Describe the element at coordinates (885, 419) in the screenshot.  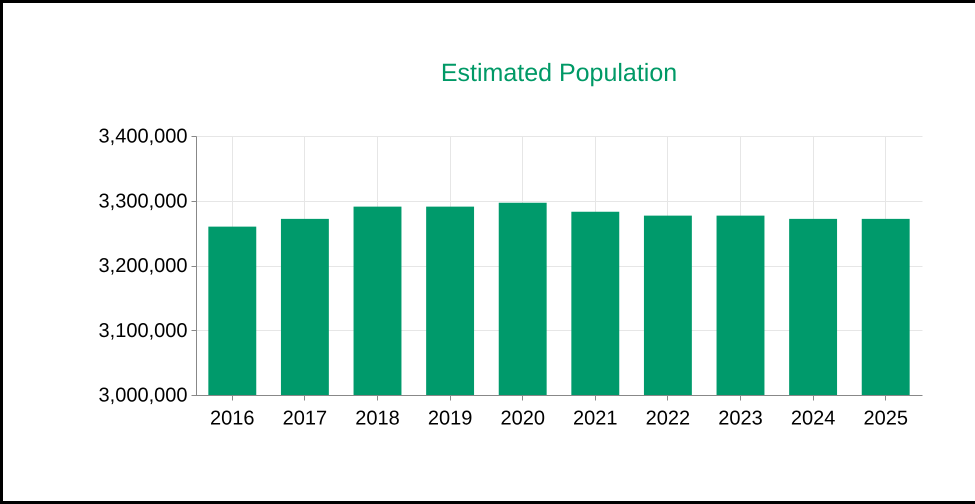
I see `x-tick-label: 2025` at that location.